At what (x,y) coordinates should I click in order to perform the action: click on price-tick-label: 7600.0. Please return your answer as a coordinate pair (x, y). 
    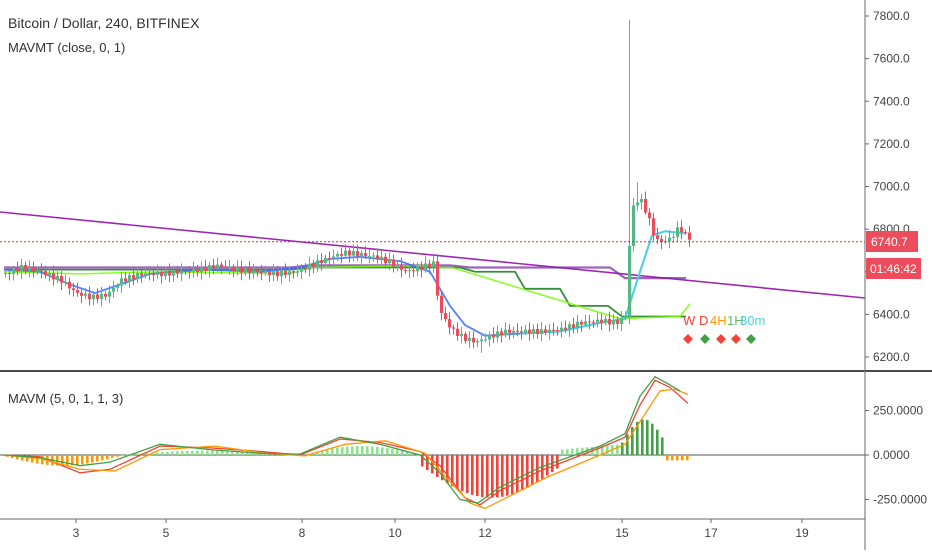
    Looking at the image, I should click on (891, 59).